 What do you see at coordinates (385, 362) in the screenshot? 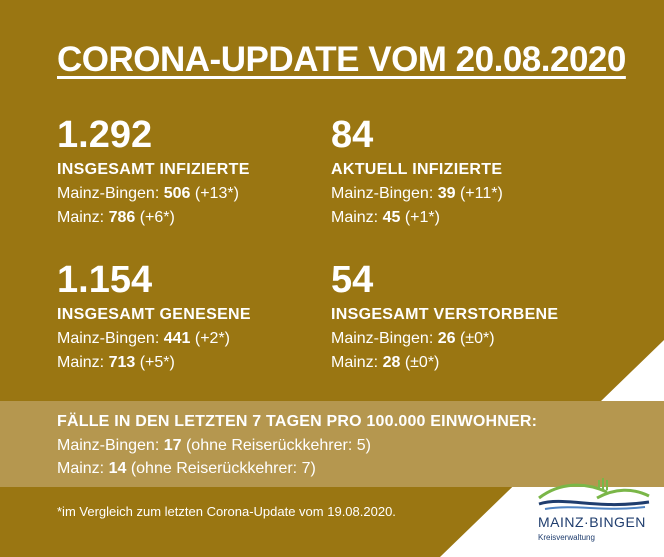
I see `stat-line-mainz: Mainz: 28 (±0*)` at bounding box center [385, 362].